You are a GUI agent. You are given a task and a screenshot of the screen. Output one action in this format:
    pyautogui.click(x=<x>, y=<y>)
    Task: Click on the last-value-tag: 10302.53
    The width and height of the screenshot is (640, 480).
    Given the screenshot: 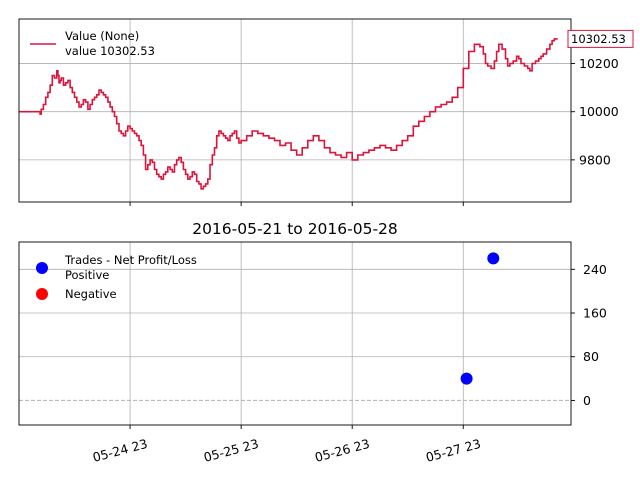 What is the action you would take?
    pyautogui.click(x=600, y=38)
    